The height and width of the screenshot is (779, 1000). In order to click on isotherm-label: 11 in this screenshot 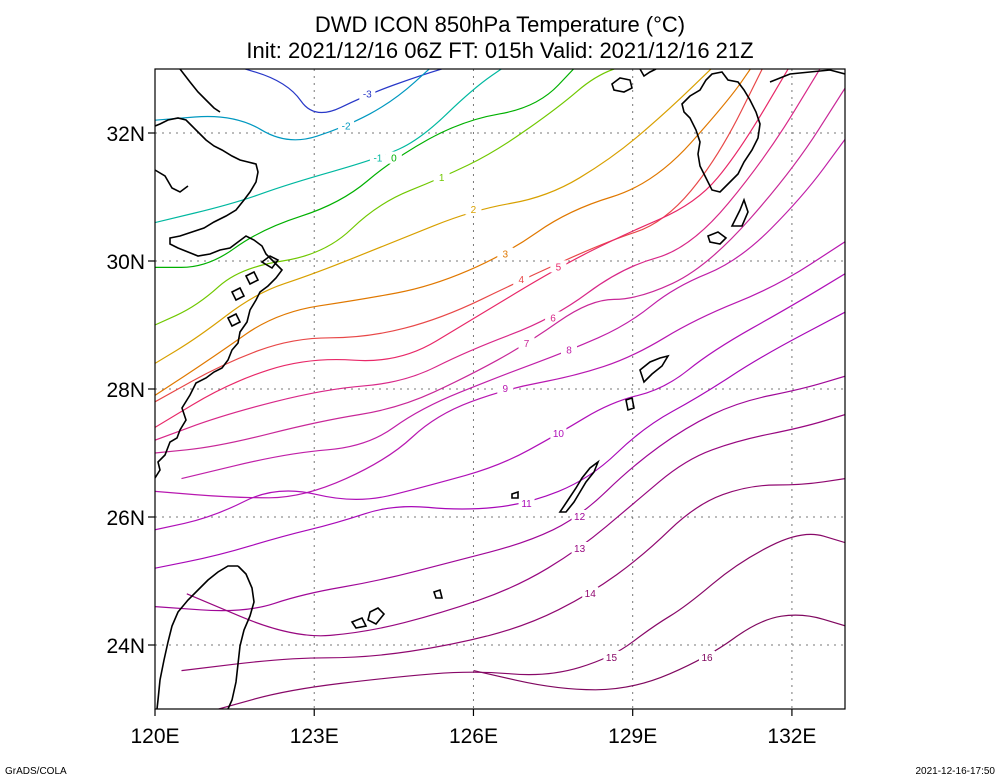, I will do `click(526, 504)`.